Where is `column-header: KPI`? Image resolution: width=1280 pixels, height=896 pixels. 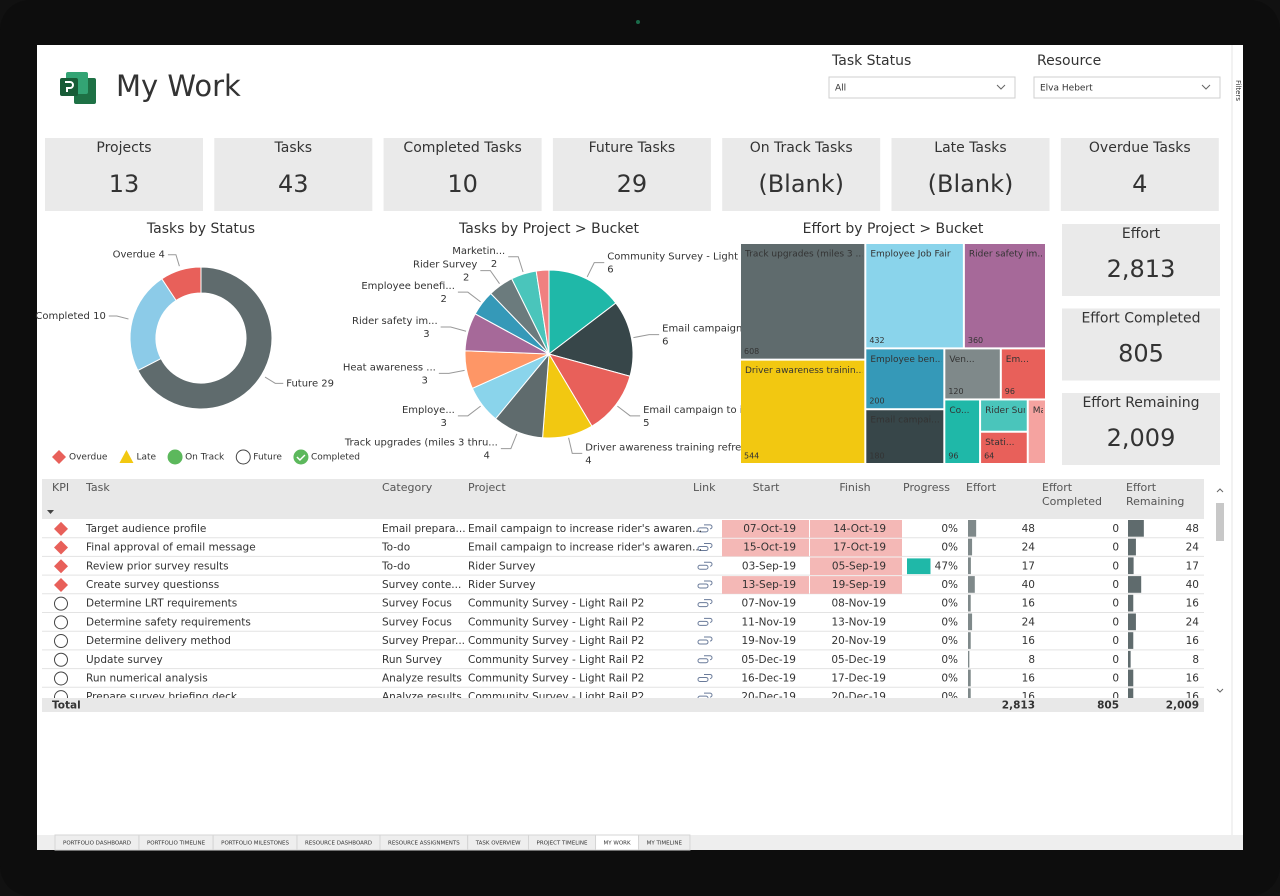
column-header: KPI is located at coordinates (67, 498).